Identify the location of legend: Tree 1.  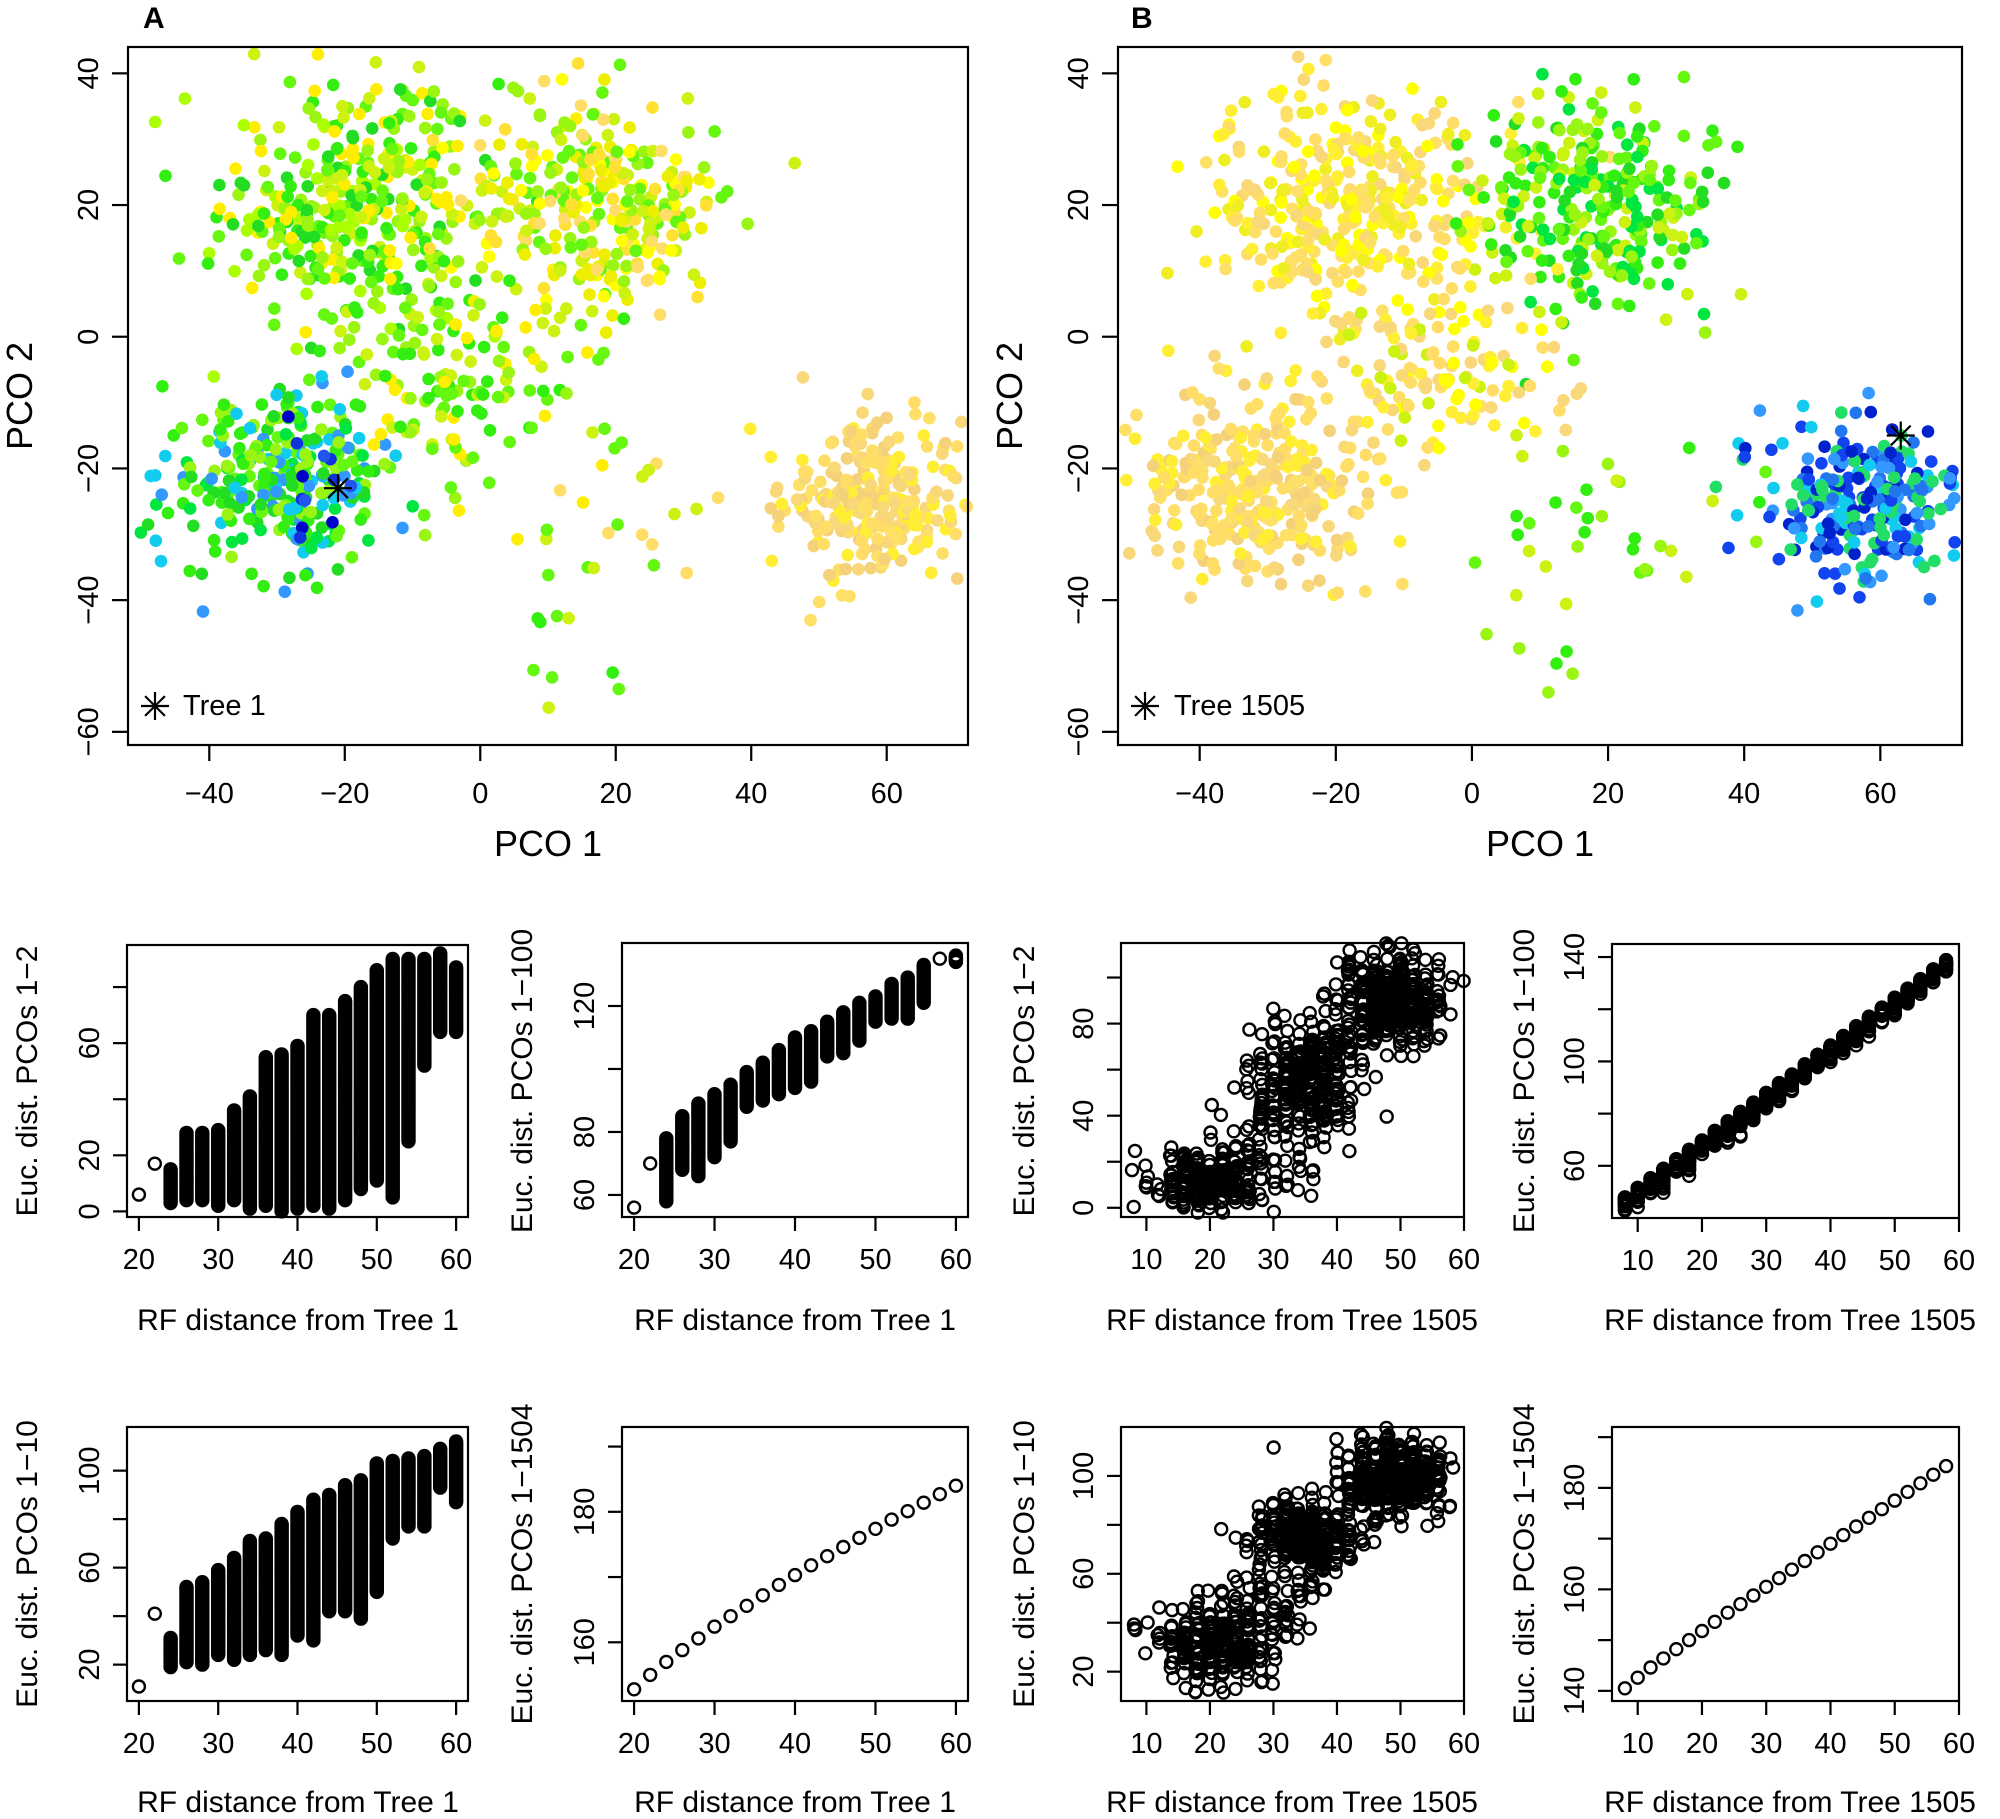
(203, 706).